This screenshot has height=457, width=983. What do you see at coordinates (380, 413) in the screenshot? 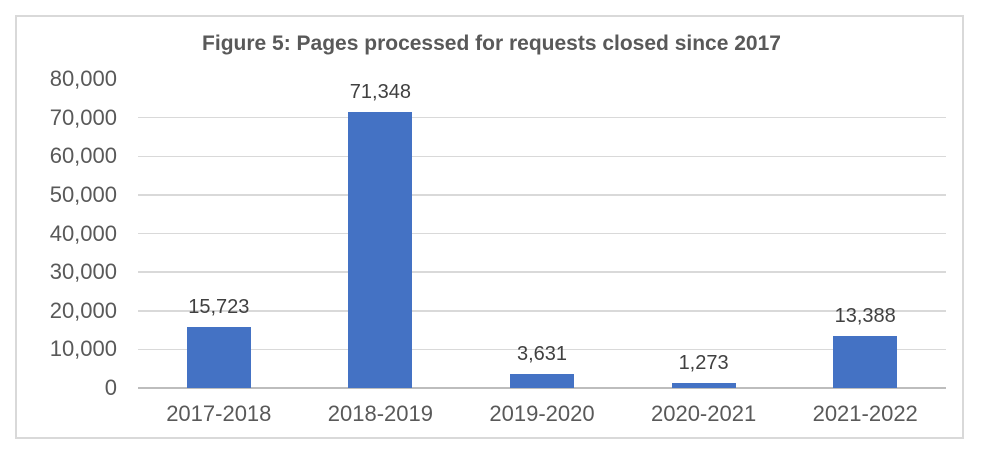
I see `x-axis-category-label: 2018-2019` at bounding box center [380, 413].